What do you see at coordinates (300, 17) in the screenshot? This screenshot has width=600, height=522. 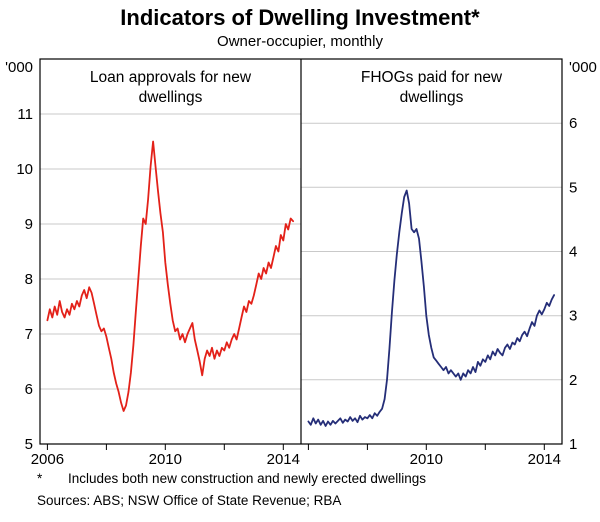 I see `chart-title: Indicators of Dwelling Investment*` at bounding box center [300, 17].